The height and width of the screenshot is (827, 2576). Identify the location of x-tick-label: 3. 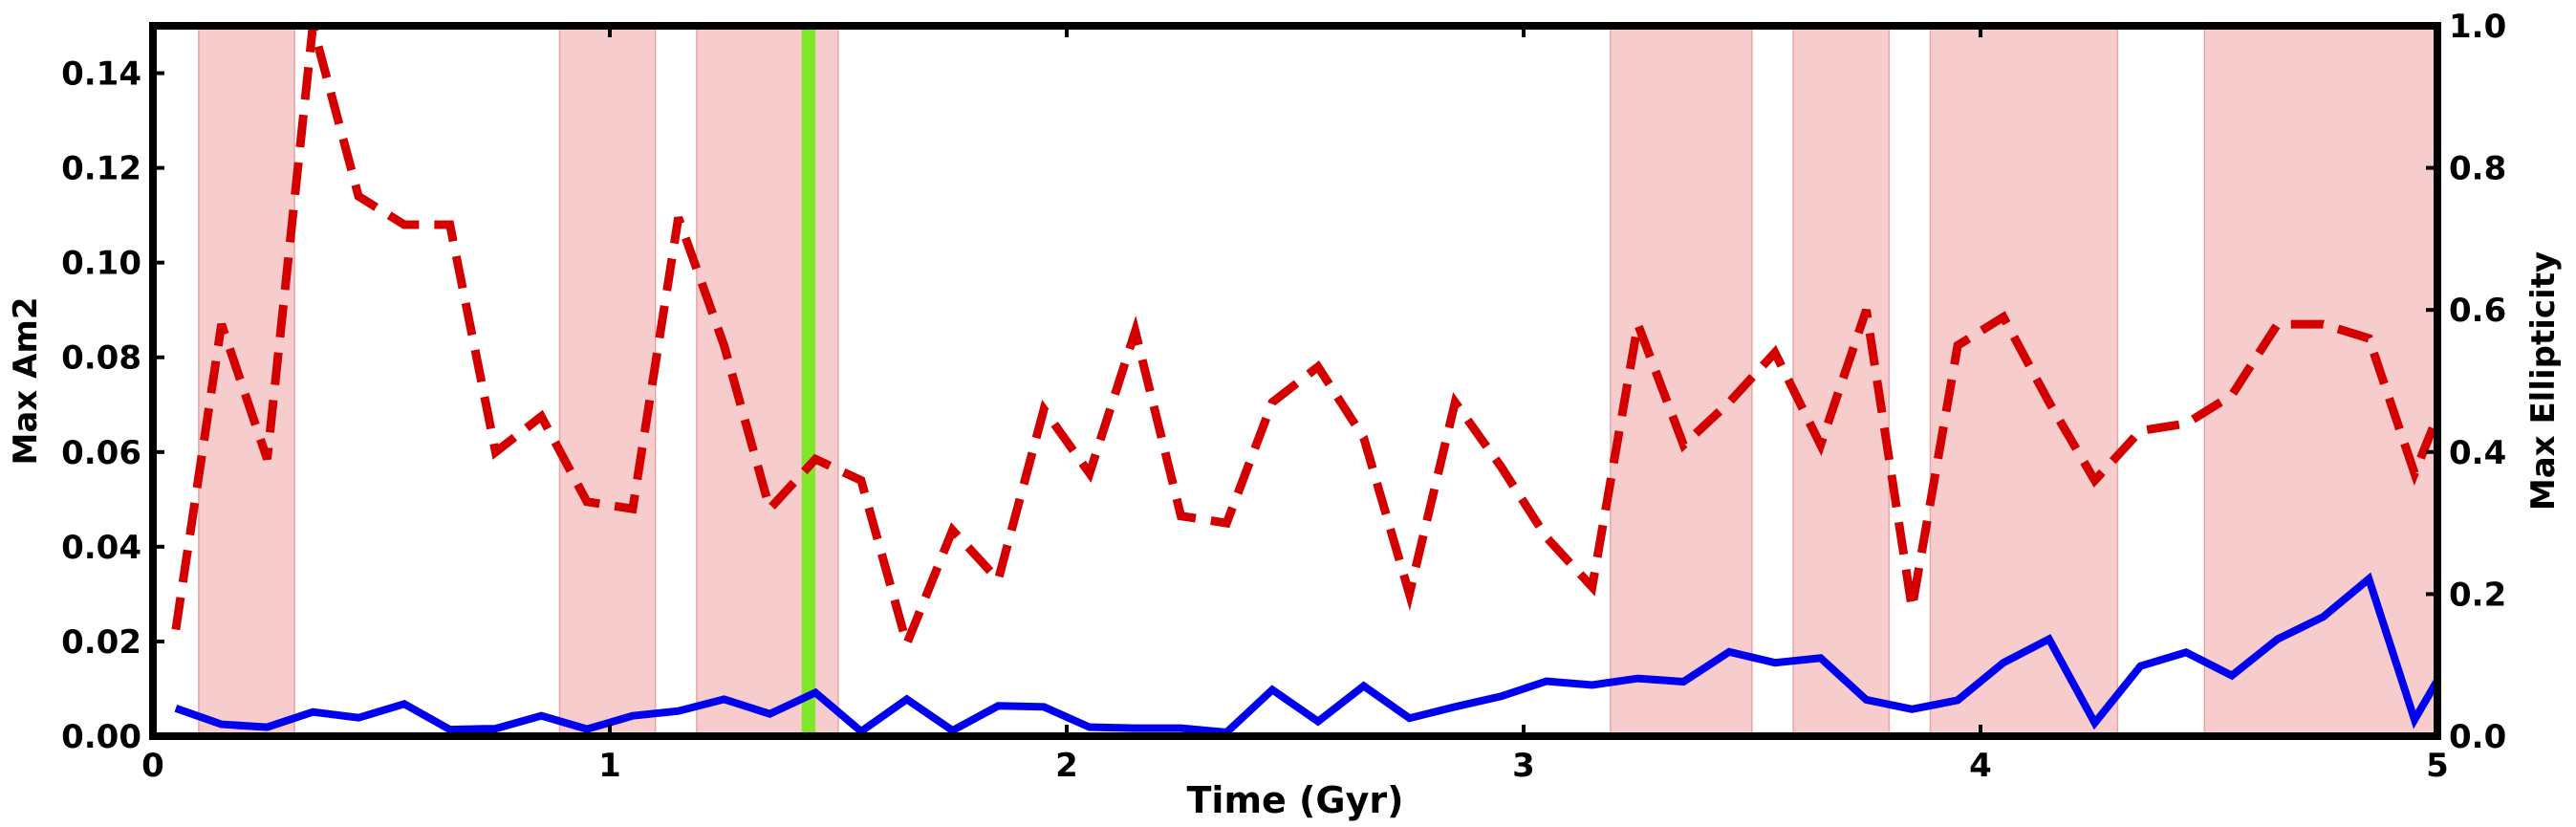
(1523, 766).